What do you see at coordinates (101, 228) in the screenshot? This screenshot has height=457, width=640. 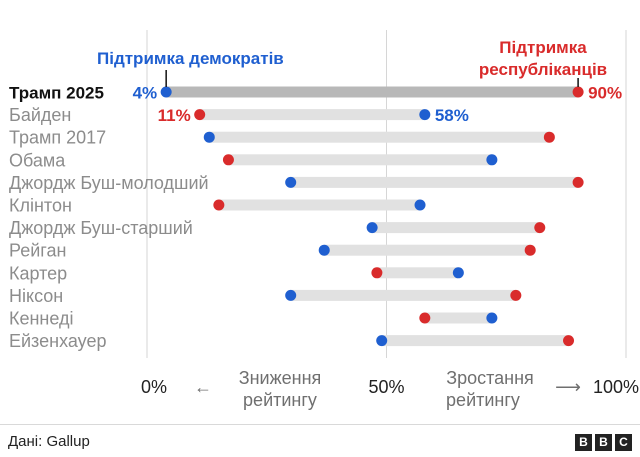 I see `row-label: Джордж Буш-старший` at bounding box center [101, 228].